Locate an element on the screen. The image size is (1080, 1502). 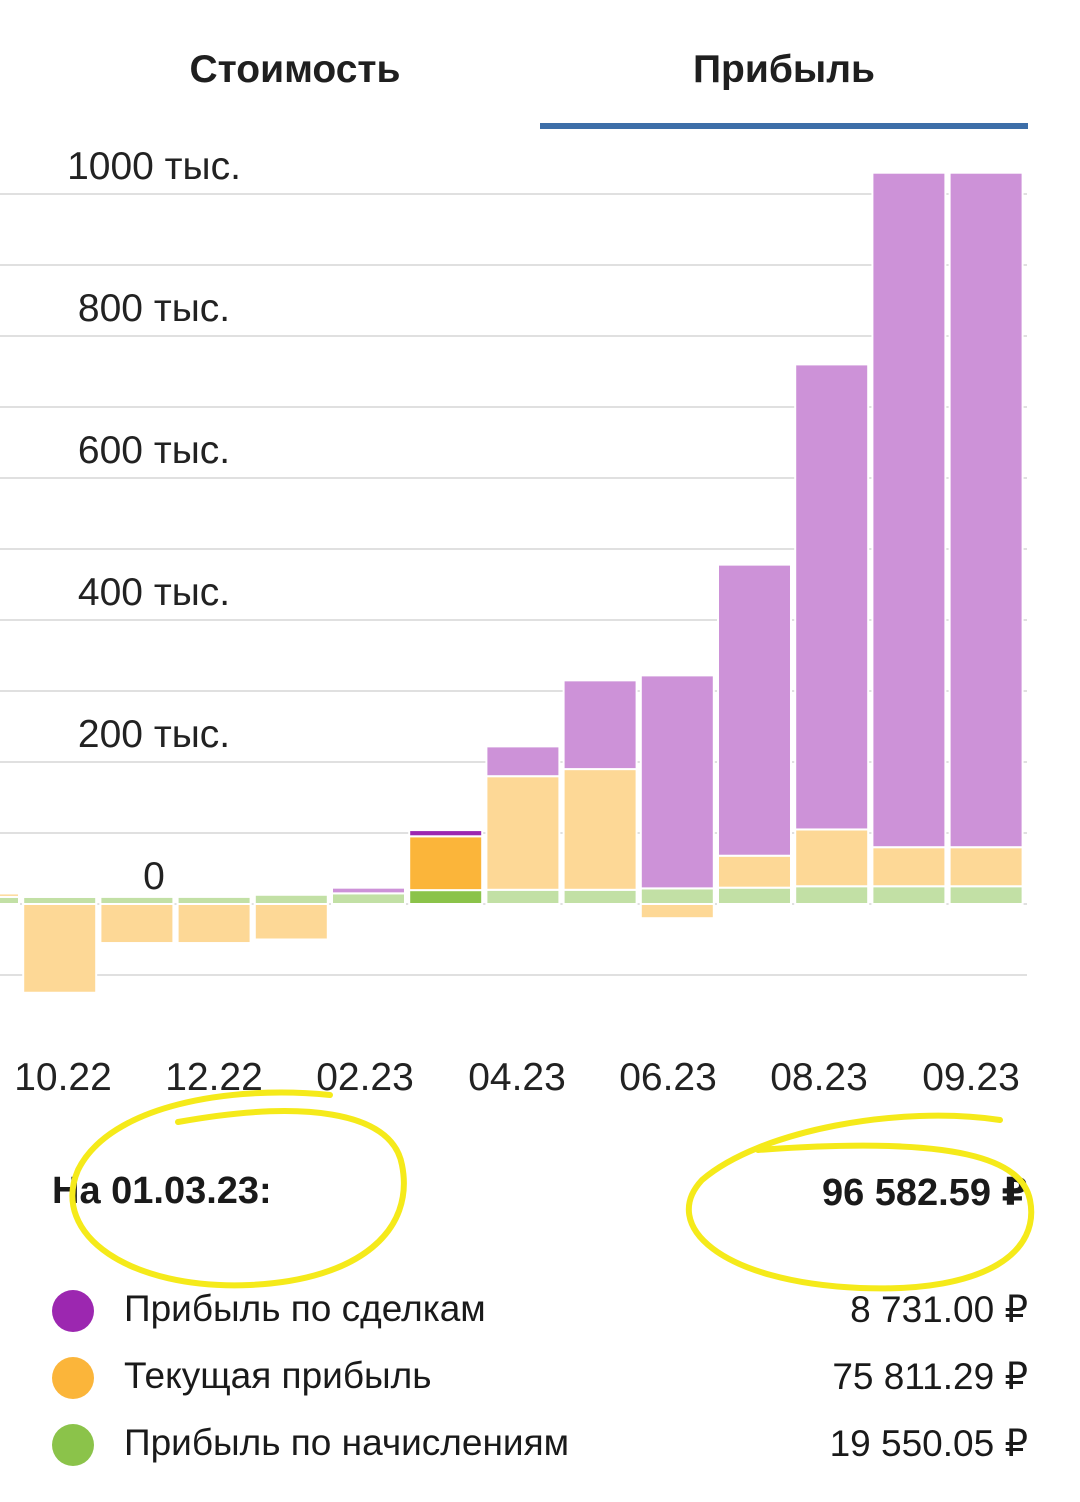
legend-item-current: Текущая прибыль 75 811.29 ₽ is located at coordinates (540, 1377).